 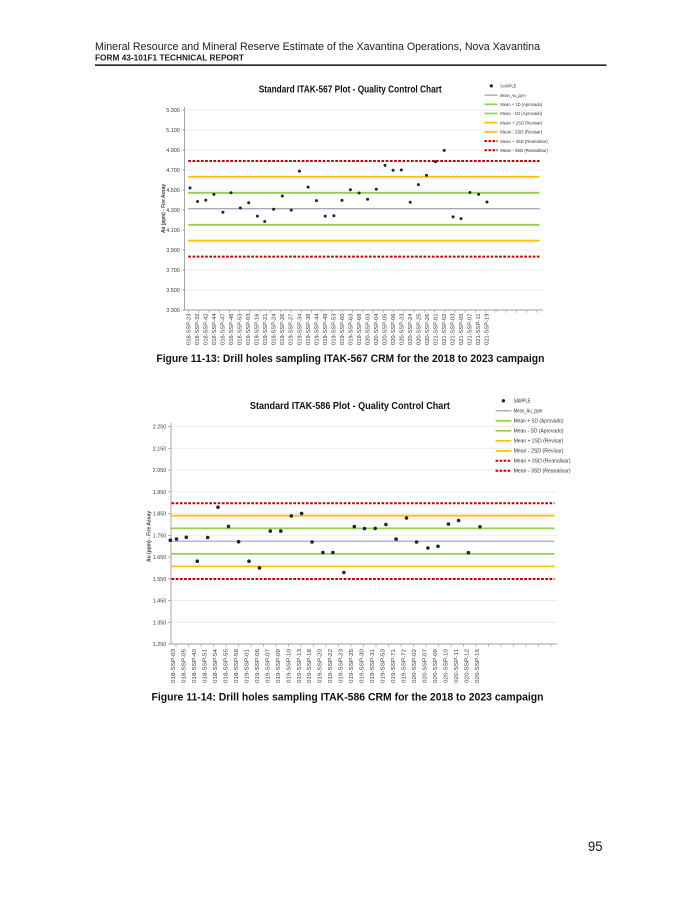 I want to click on svg-text: 018-SSP-54, so click(x=216, y=666).